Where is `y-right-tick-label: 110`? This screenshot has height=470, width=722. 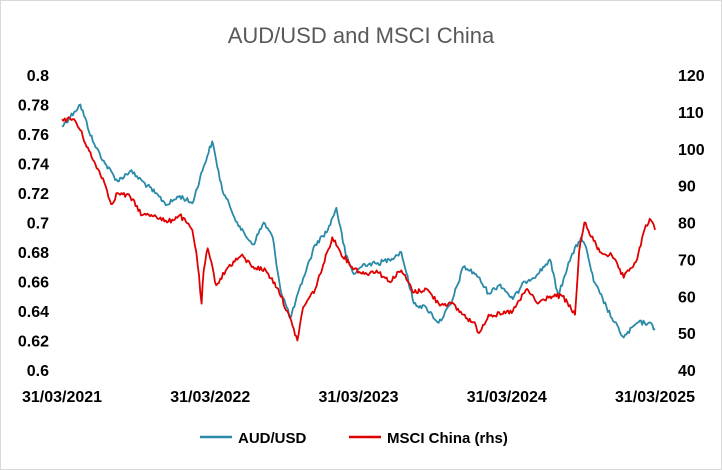
y-right-tick-label: 110 is located at coordinates (691, 113).